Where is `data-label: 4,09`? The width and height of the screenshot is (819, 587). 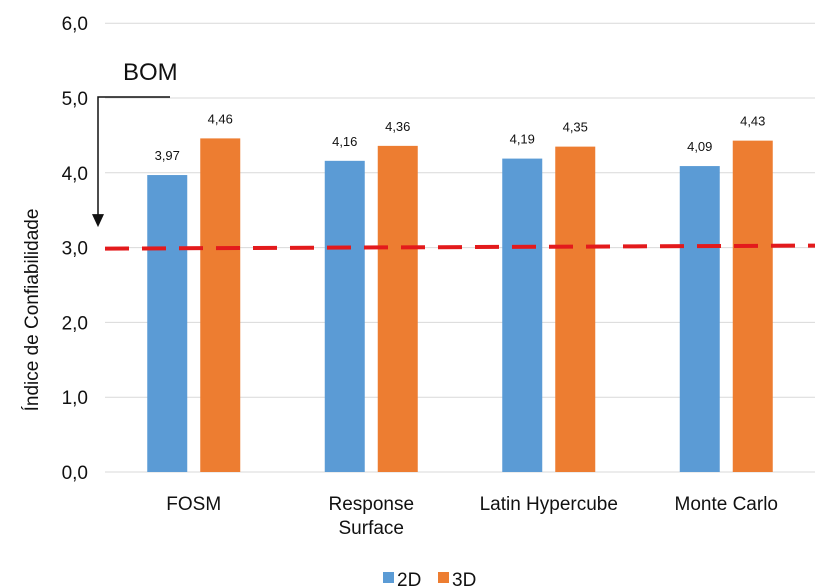 data-label: 4,09 is located at coordinates (699, 146).